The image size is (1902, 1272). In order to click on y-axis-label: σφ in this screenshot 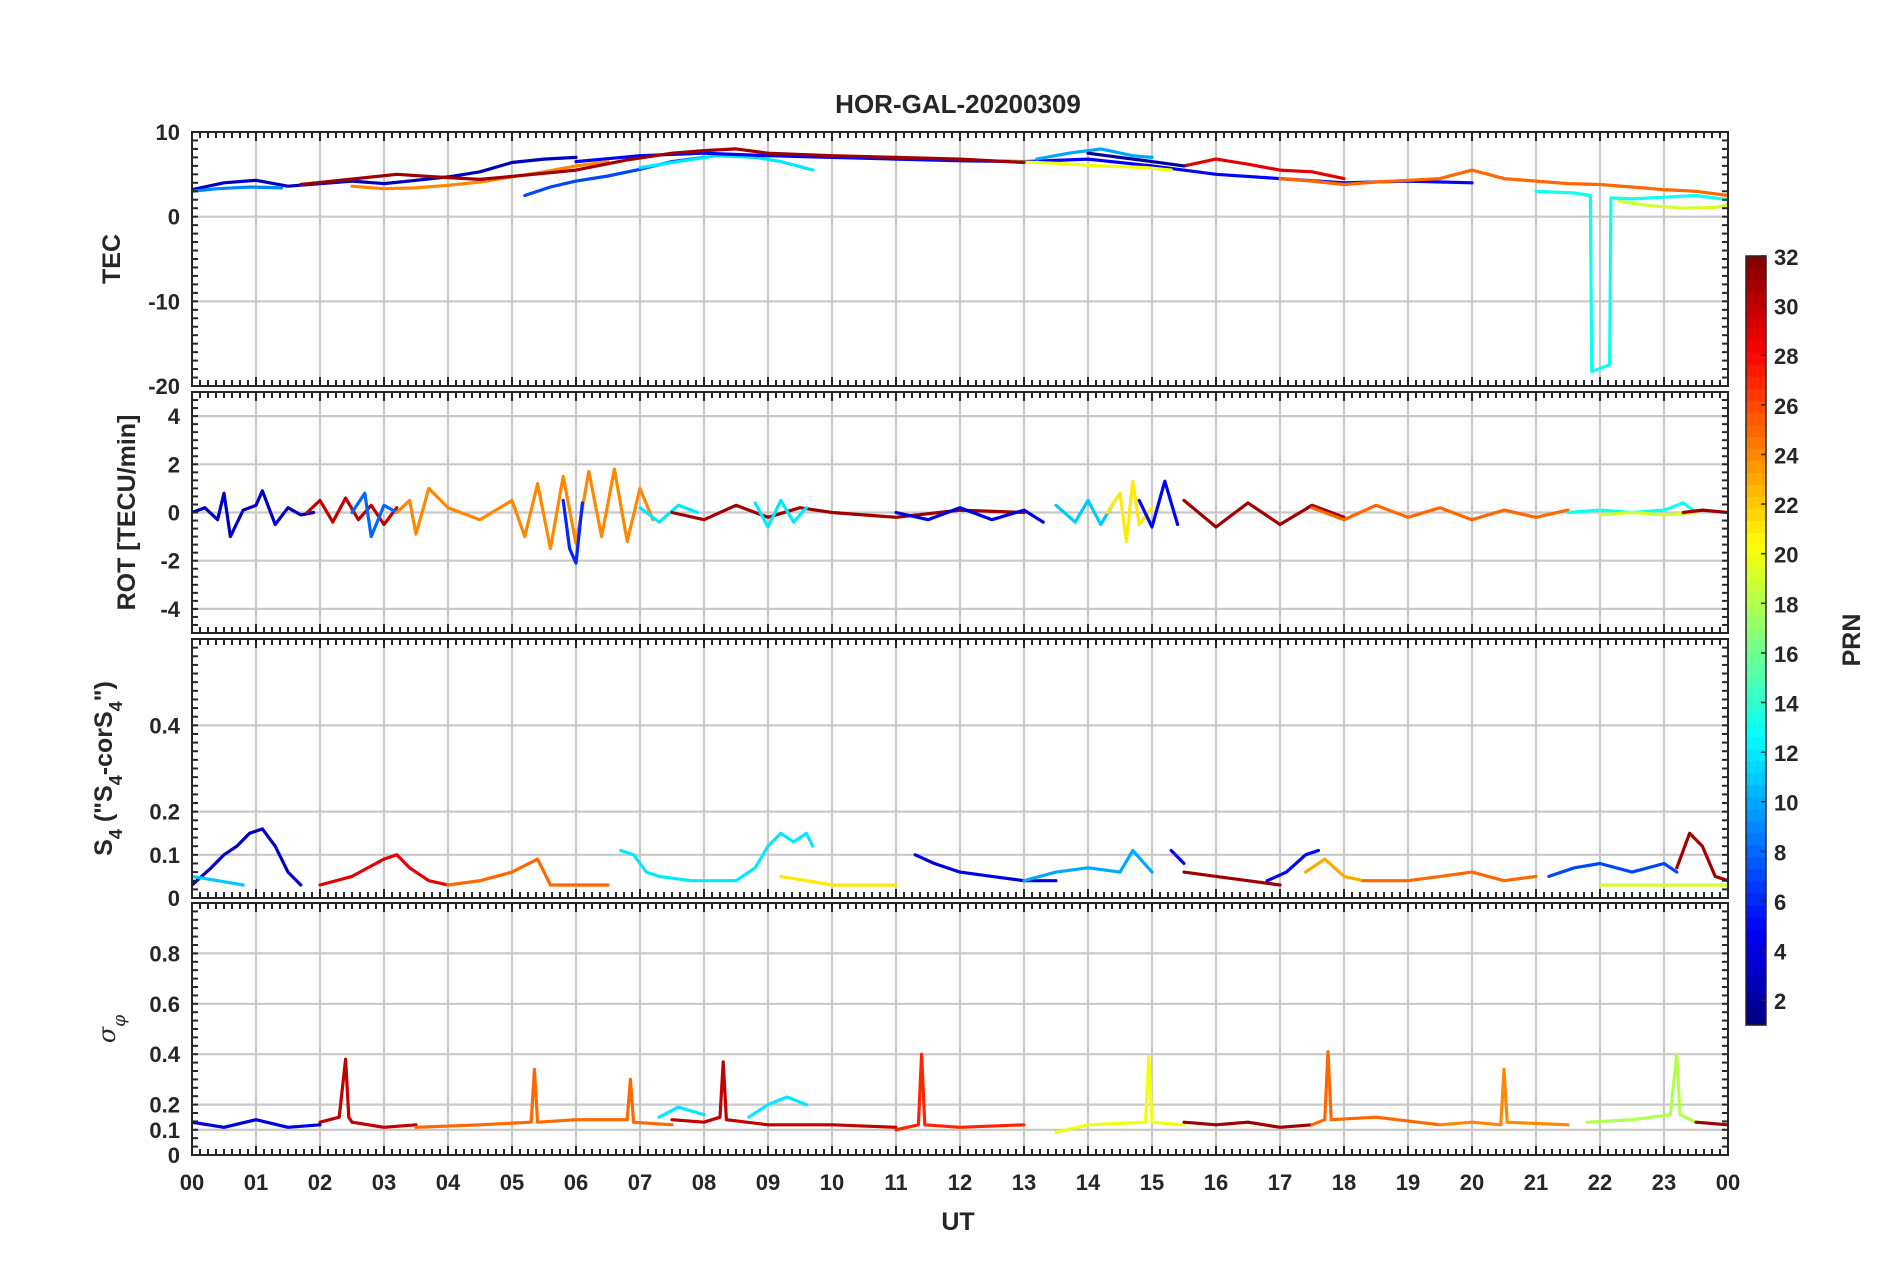, I will do `click(111, 1029)`.